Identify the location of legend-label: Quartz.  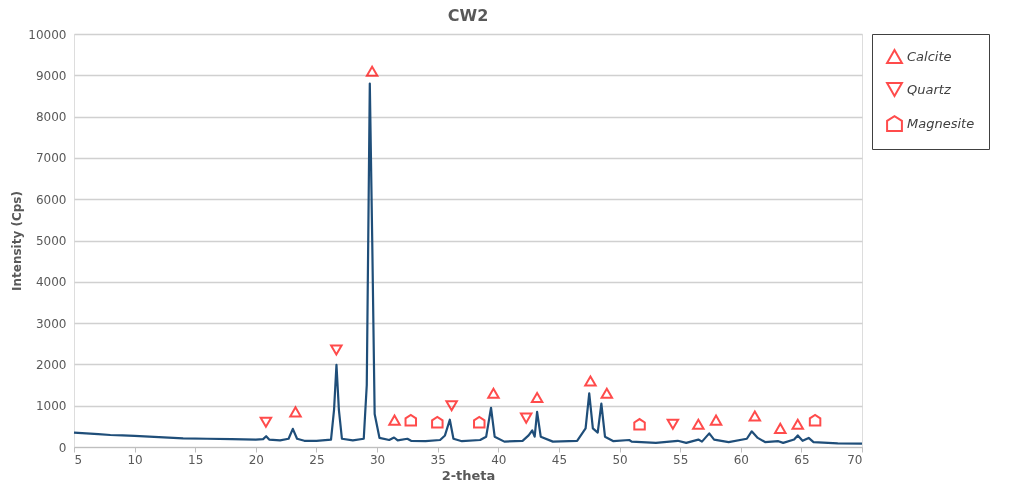
(929, 89).